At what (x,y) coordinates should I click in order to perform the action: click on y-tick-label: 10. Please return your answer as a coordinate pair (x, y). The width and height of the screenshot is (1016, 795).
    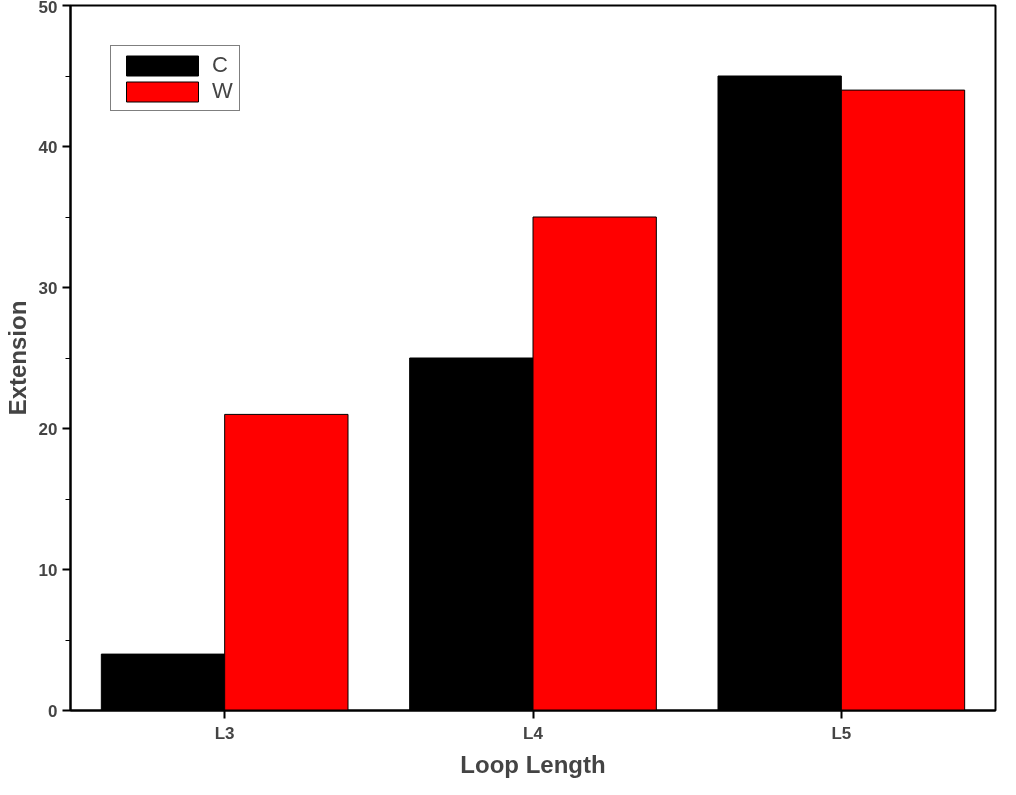
    Looking at the image, I should click on (48, 570).